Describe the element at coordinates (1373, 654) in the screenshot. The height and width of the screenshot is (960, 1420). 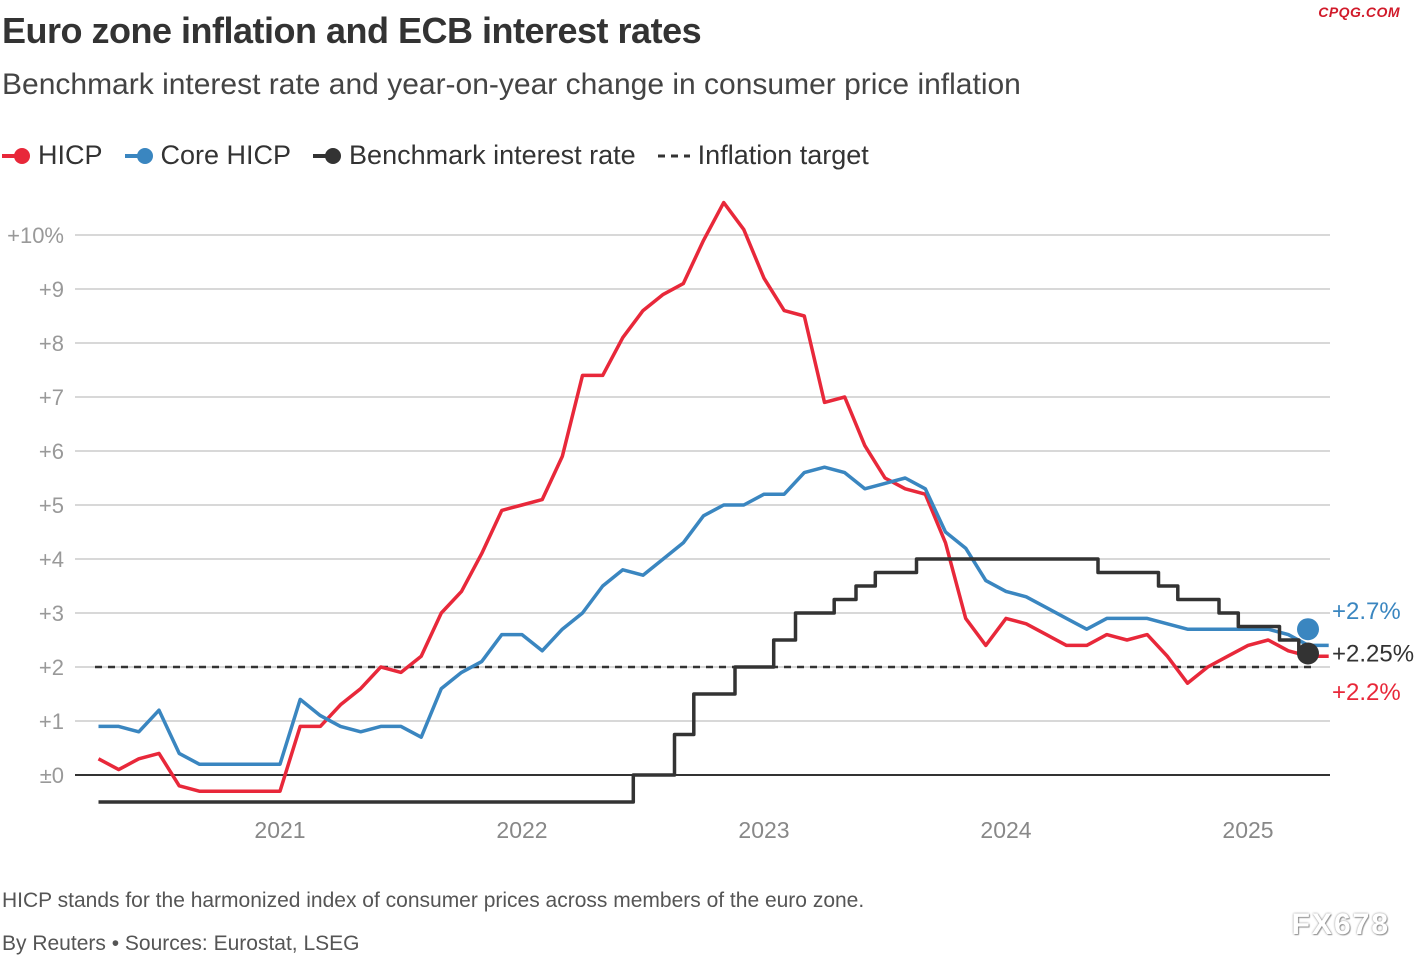
I see `end-label-benchmark-interest-rate: +2.25%` at that location.